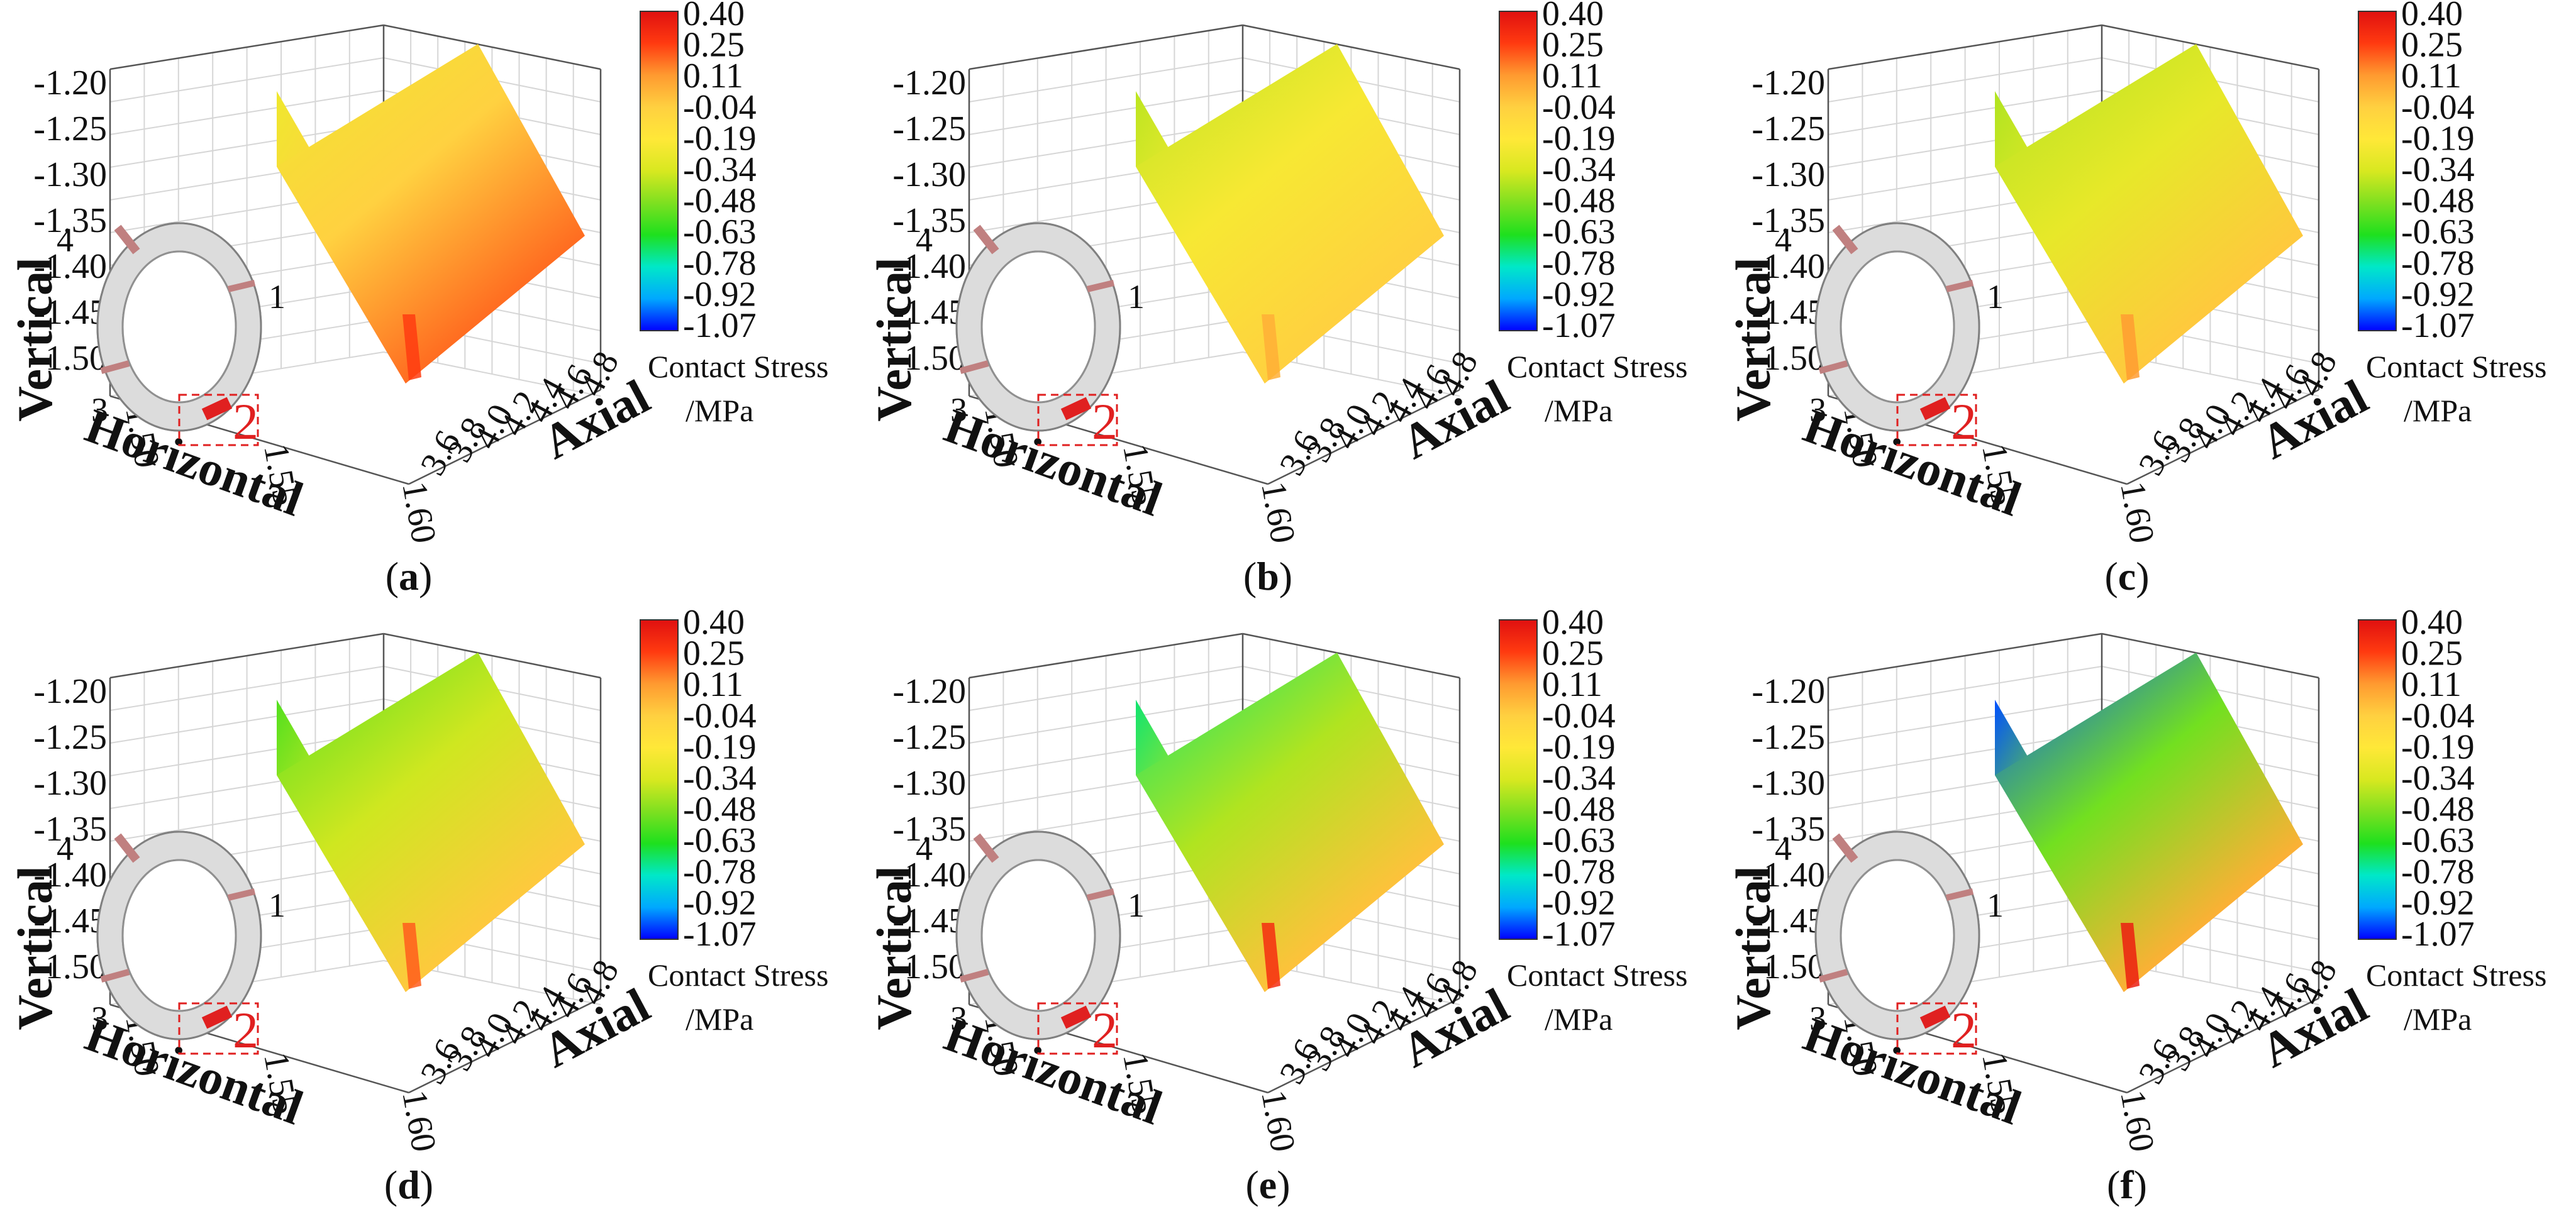  What do you see at coordinates (70, 921) in the screenshot?
I see `vertical-tick-label: -1.45` at bounding box center [70, 921].